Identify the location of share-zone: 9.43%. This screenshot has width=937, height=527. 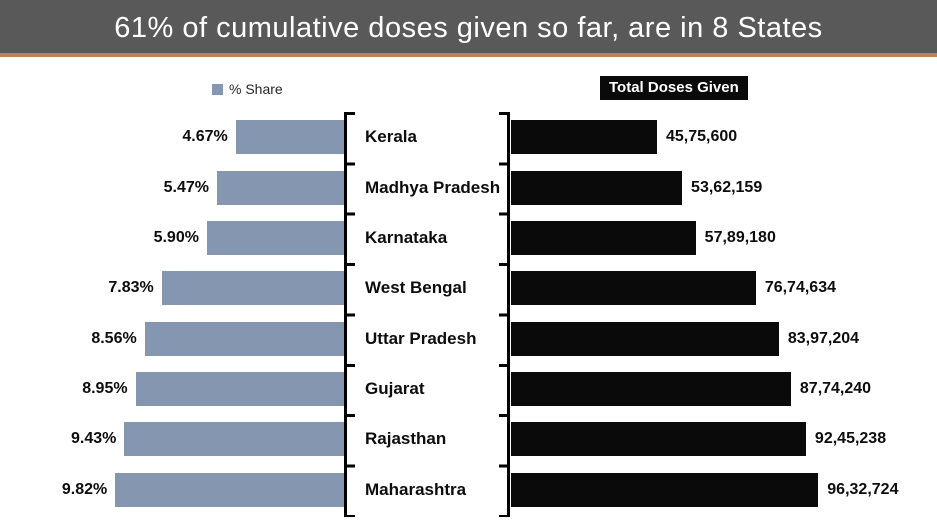
(172, 439).